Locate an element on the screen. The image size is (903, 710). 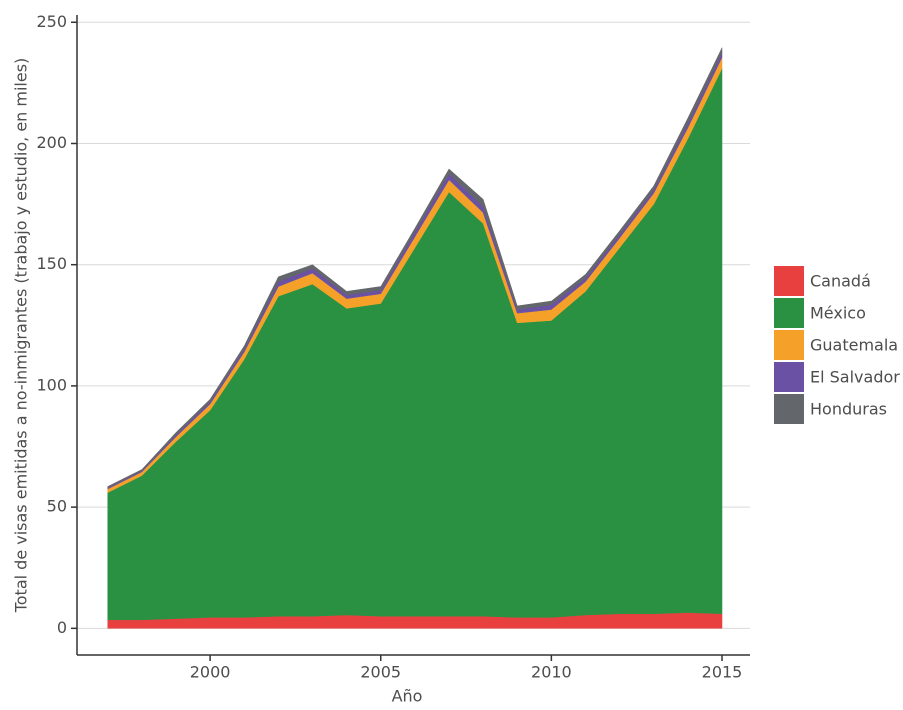
x-tick-label: 2005 is located at coordinates (380, 672).